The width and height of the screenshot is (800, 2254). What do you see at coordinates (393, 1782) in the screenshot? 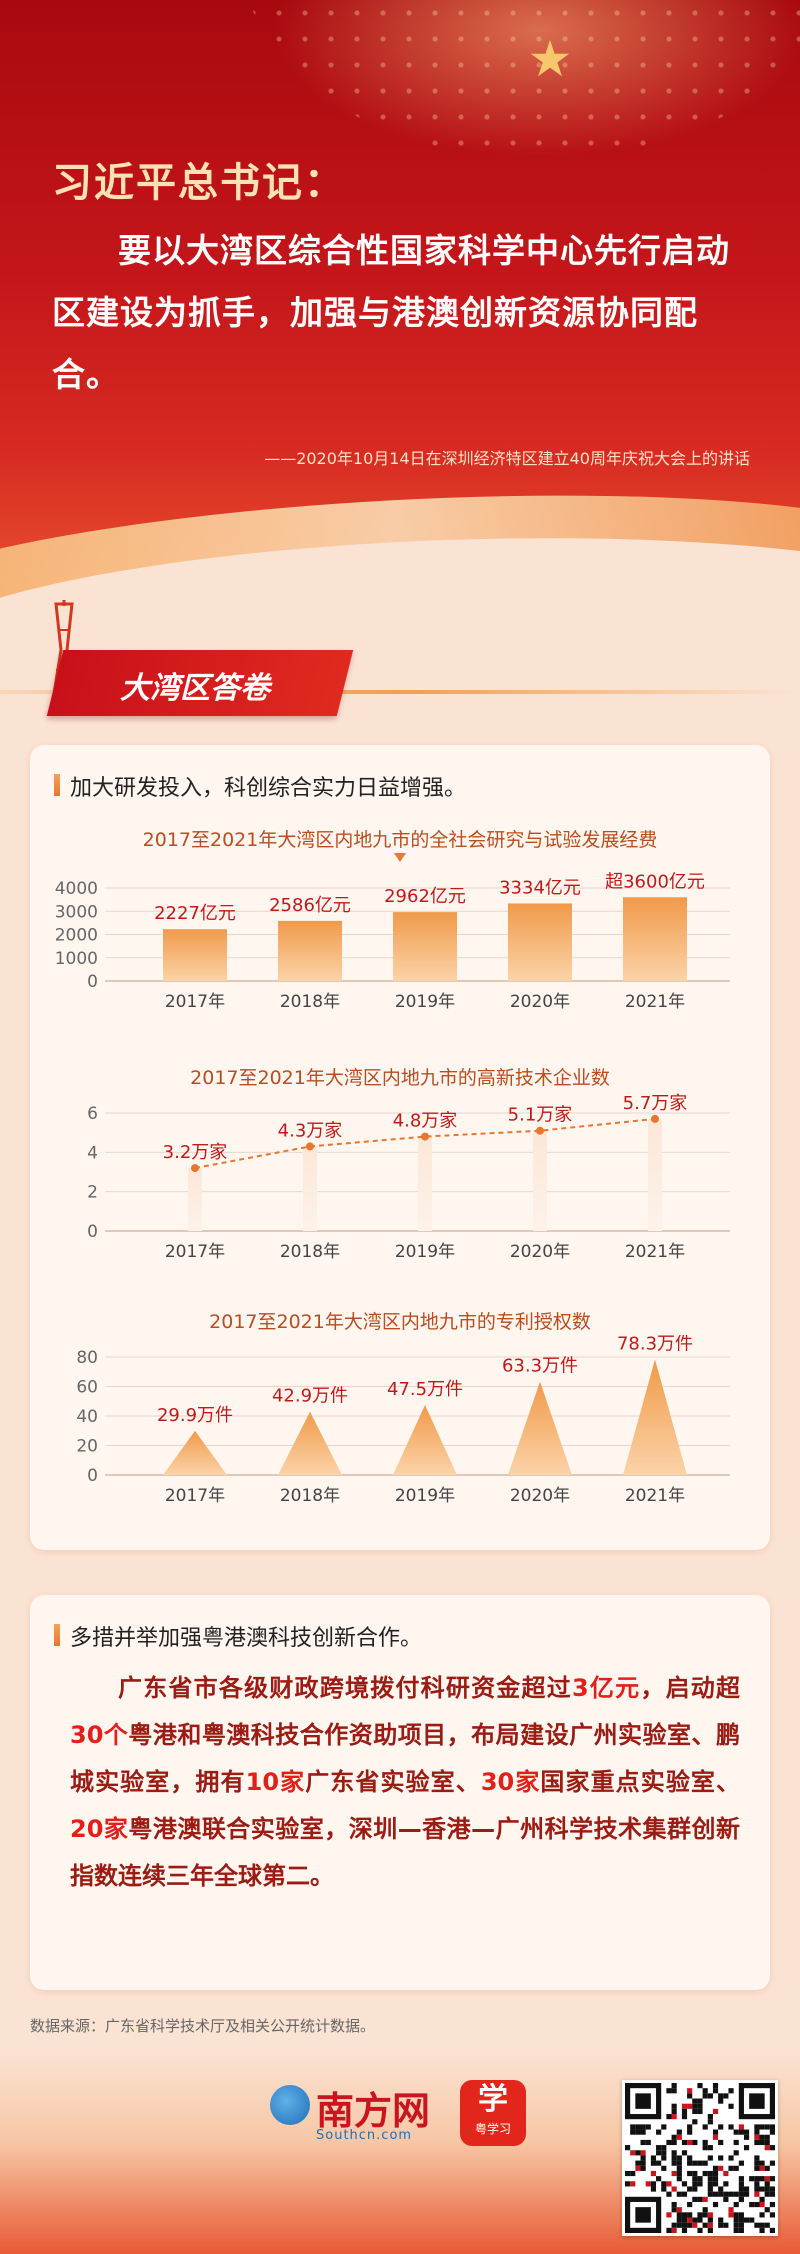
I see `body-segment: 广东省实验室、` at bounding box center [393, 1782].